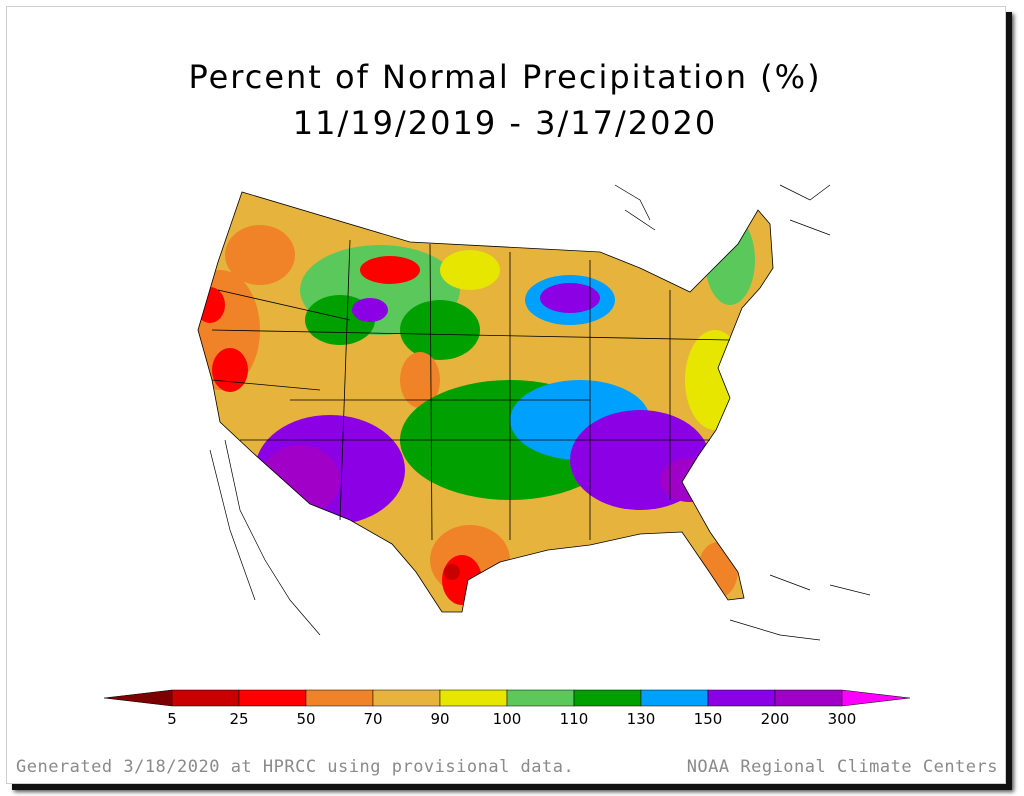 Image resolution: width=1024 pixels, height=796 pixels. What do you see at coordinates (172, 719) in the screenshot?
I see `legend-tick-label: 5` at bounding box center [172, 719].